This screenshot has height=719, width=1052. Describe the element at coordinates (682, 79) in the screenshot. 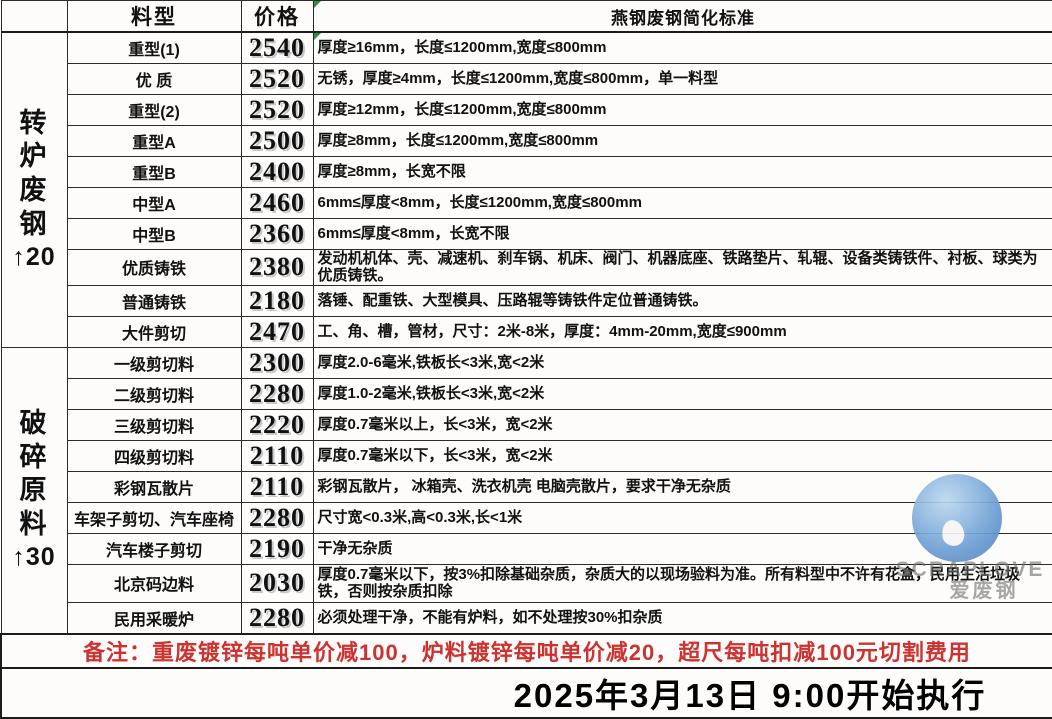

I see `standard-cell: 无锈，厚度≥4mm，长度≤1200mm,宽度≤800mm，单一料型` at that location.